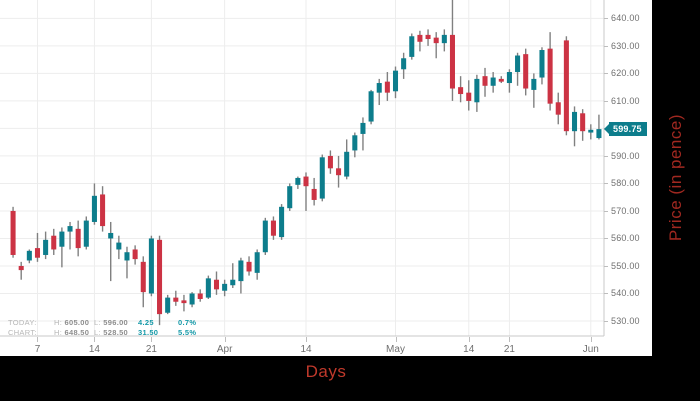 The width and height of the screenshot is (700, 401). I want to click on legend-low-value: 528.50, so click(116, 332).